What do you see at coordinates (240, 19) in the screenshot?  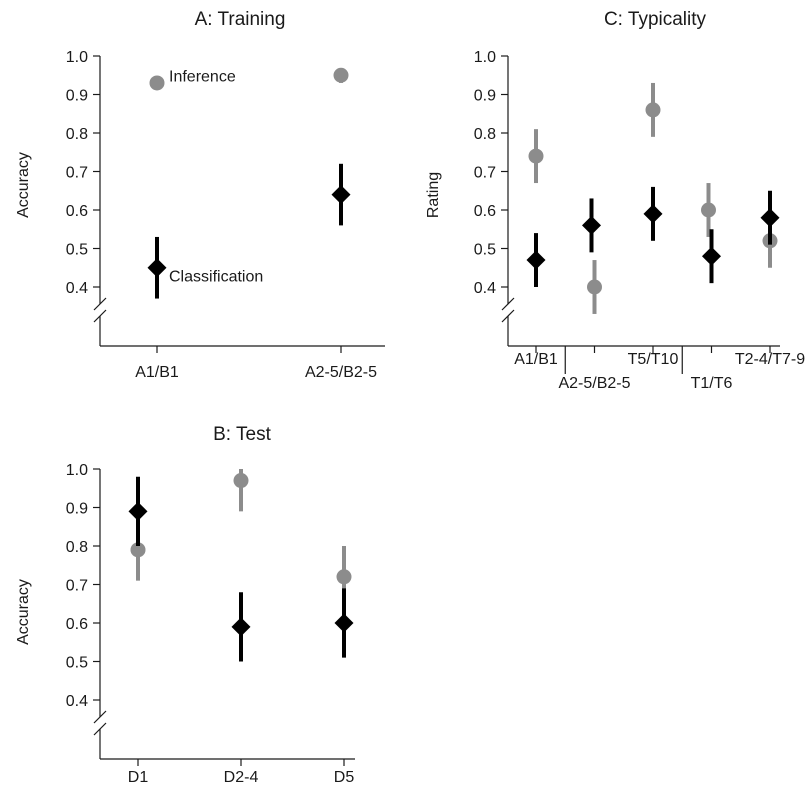 I see `chart-title: A: Training` at bounding box center [240, 19].